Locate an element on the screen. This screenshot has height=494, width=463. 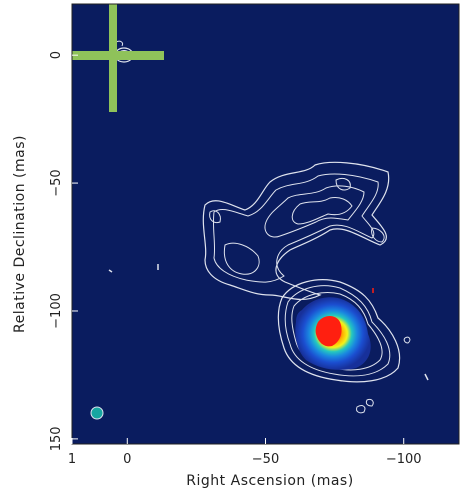
diffuse-contour-outer is located at coordinates (296, 230).